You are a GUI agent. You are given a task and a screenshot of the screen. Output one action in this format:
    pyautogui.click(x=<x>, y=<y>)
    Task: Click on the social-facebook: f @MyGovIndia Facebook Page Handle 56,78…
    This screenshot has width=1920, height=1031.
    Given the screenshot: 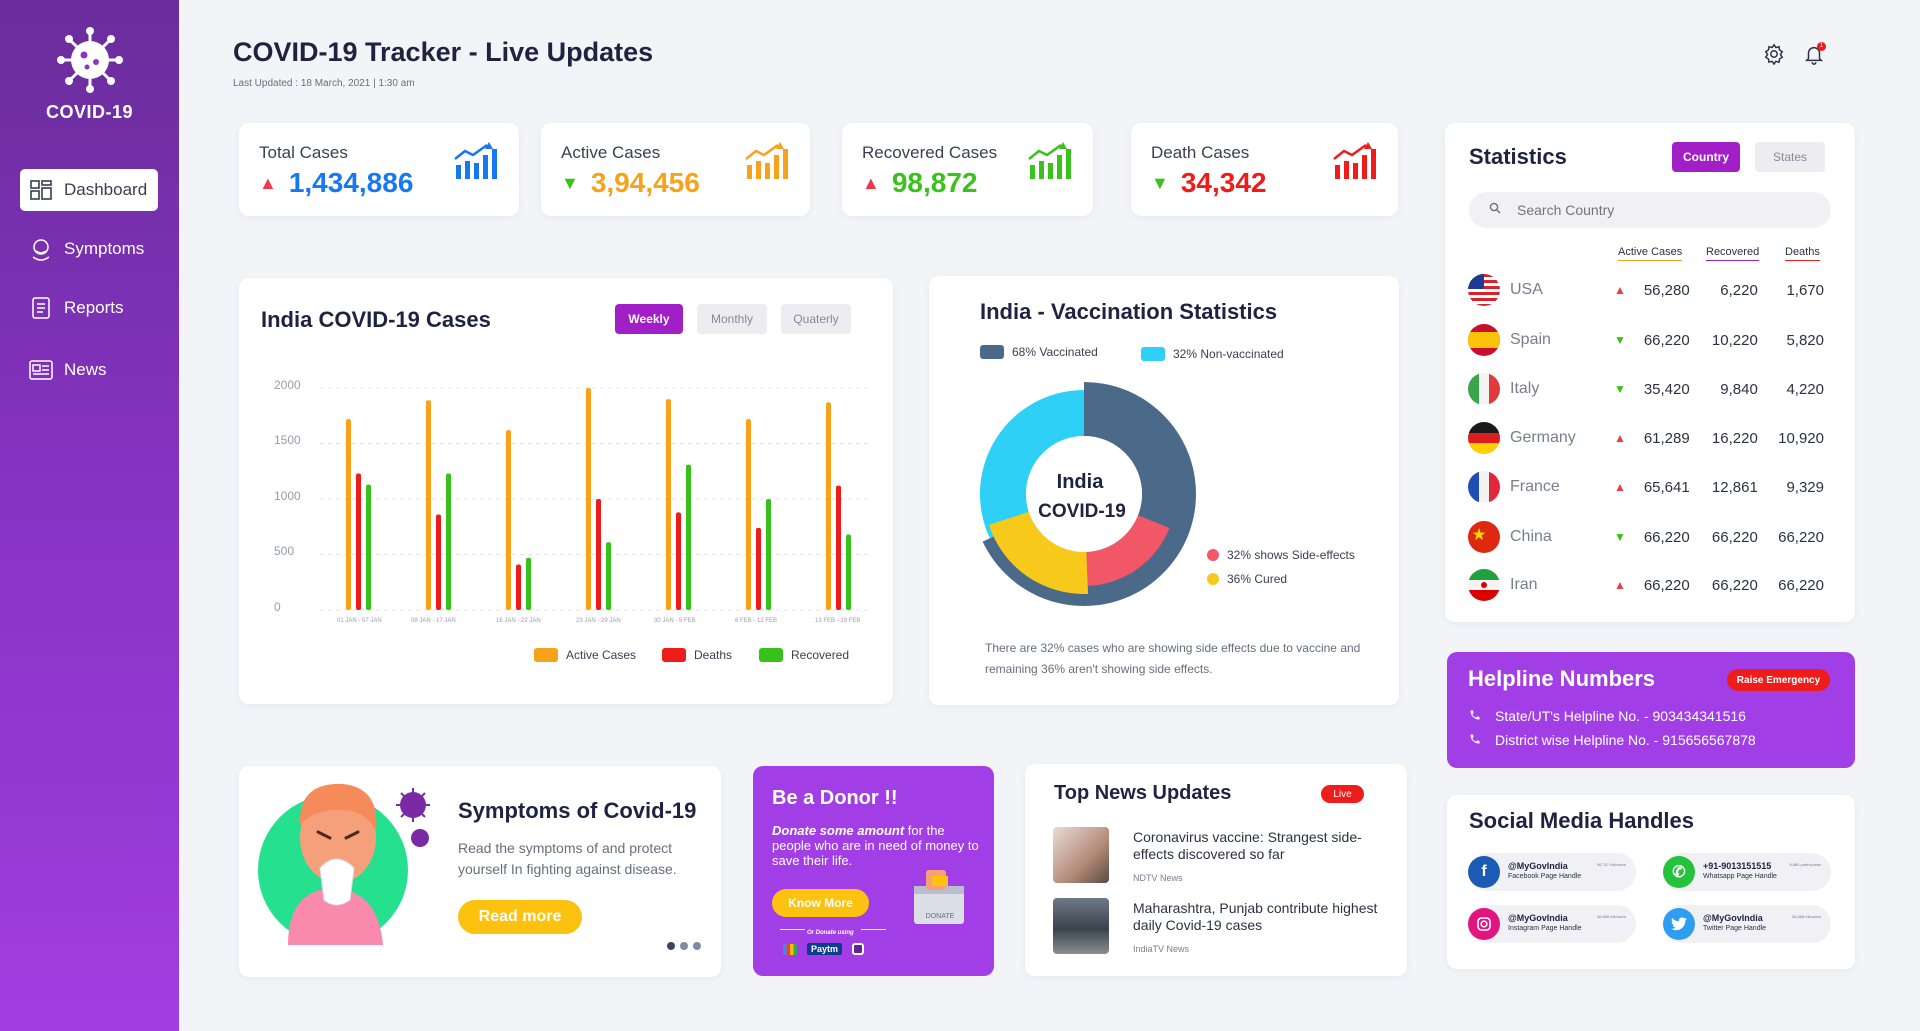 What is the action you would take?
    pyautogui.click(x=1552, y=872)
    